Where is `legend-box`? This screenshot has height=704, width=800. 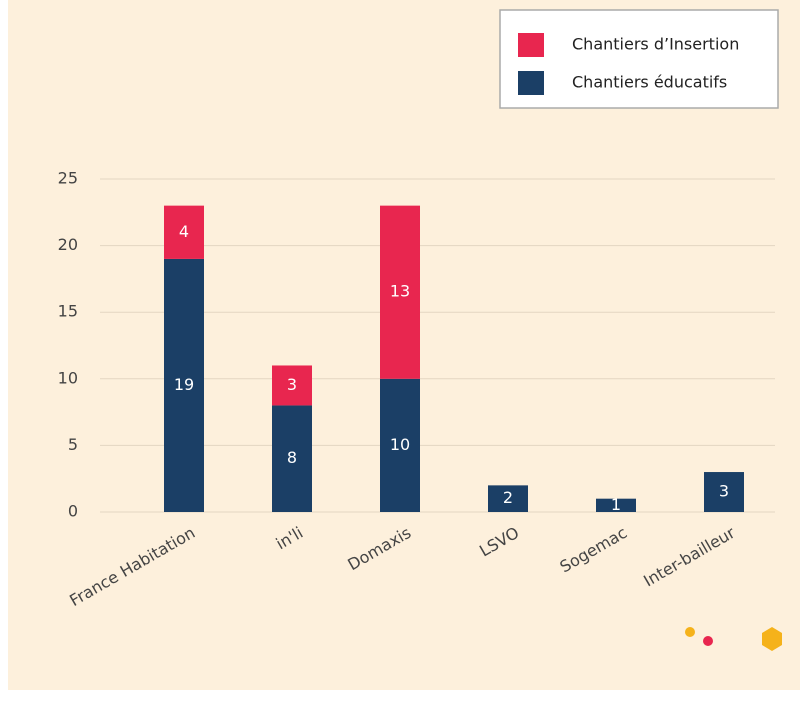 legend-box is located at coordinates (639, 59).